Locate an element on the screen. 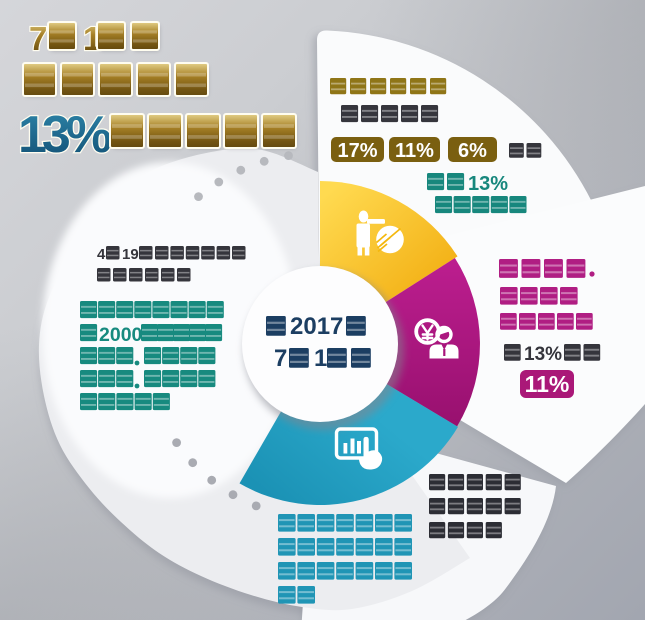  svg-text: 1 is located at coordinates (320, 358).